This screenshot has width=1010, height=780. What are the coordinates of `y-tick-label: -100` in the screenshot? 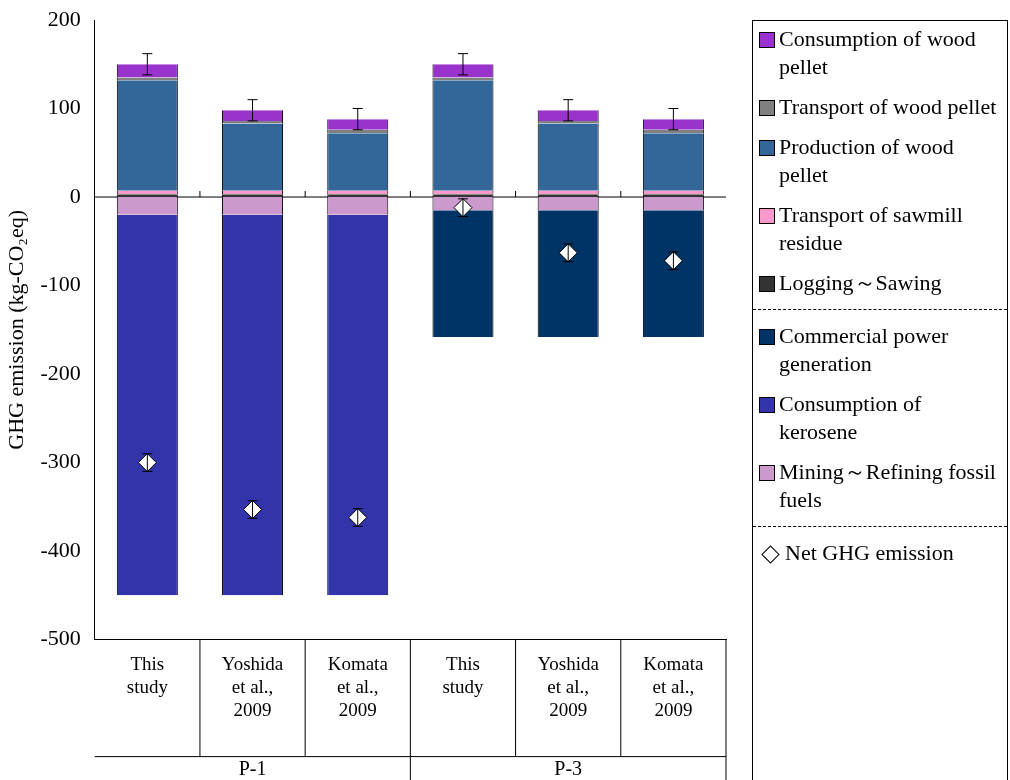 It's located at (60, 284).